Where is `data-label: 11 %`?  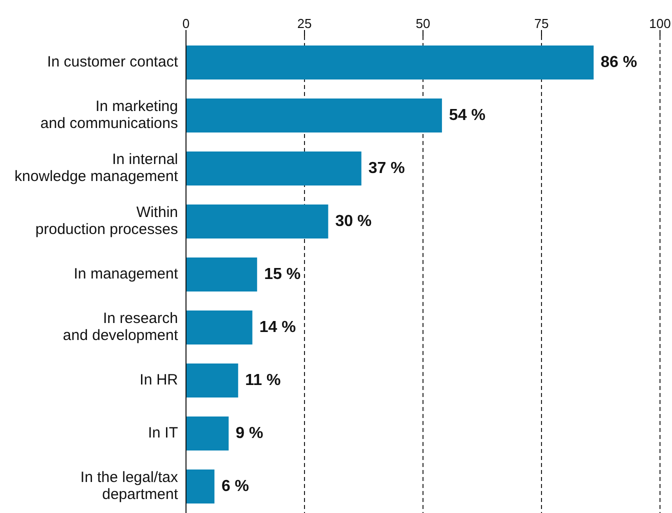 data-label: 11 % is located at coordinates (263, 380).